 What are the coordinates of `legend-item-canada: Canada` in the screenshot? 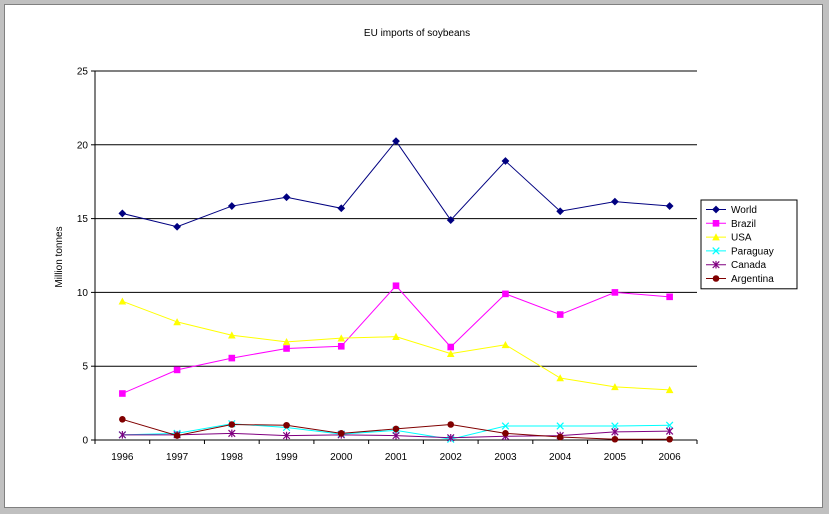 It's located at (736, 265).